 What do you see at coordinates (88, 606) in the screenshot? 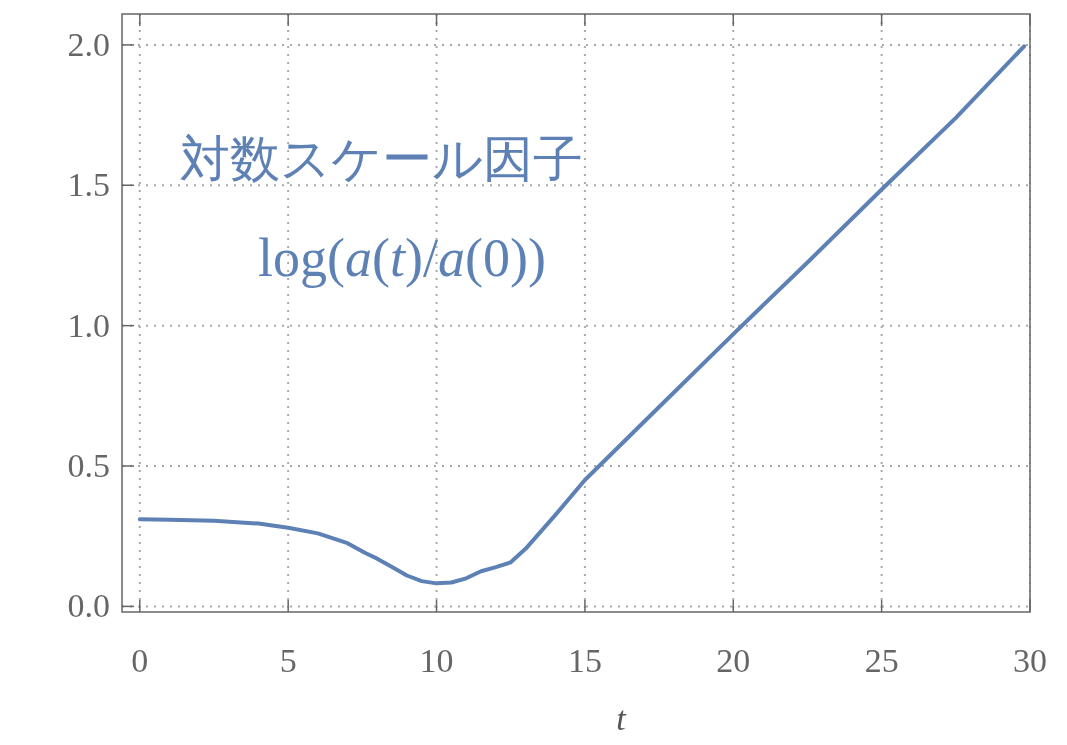
I see `y-tick-label: 0.0` at bounding box center [88, 606].